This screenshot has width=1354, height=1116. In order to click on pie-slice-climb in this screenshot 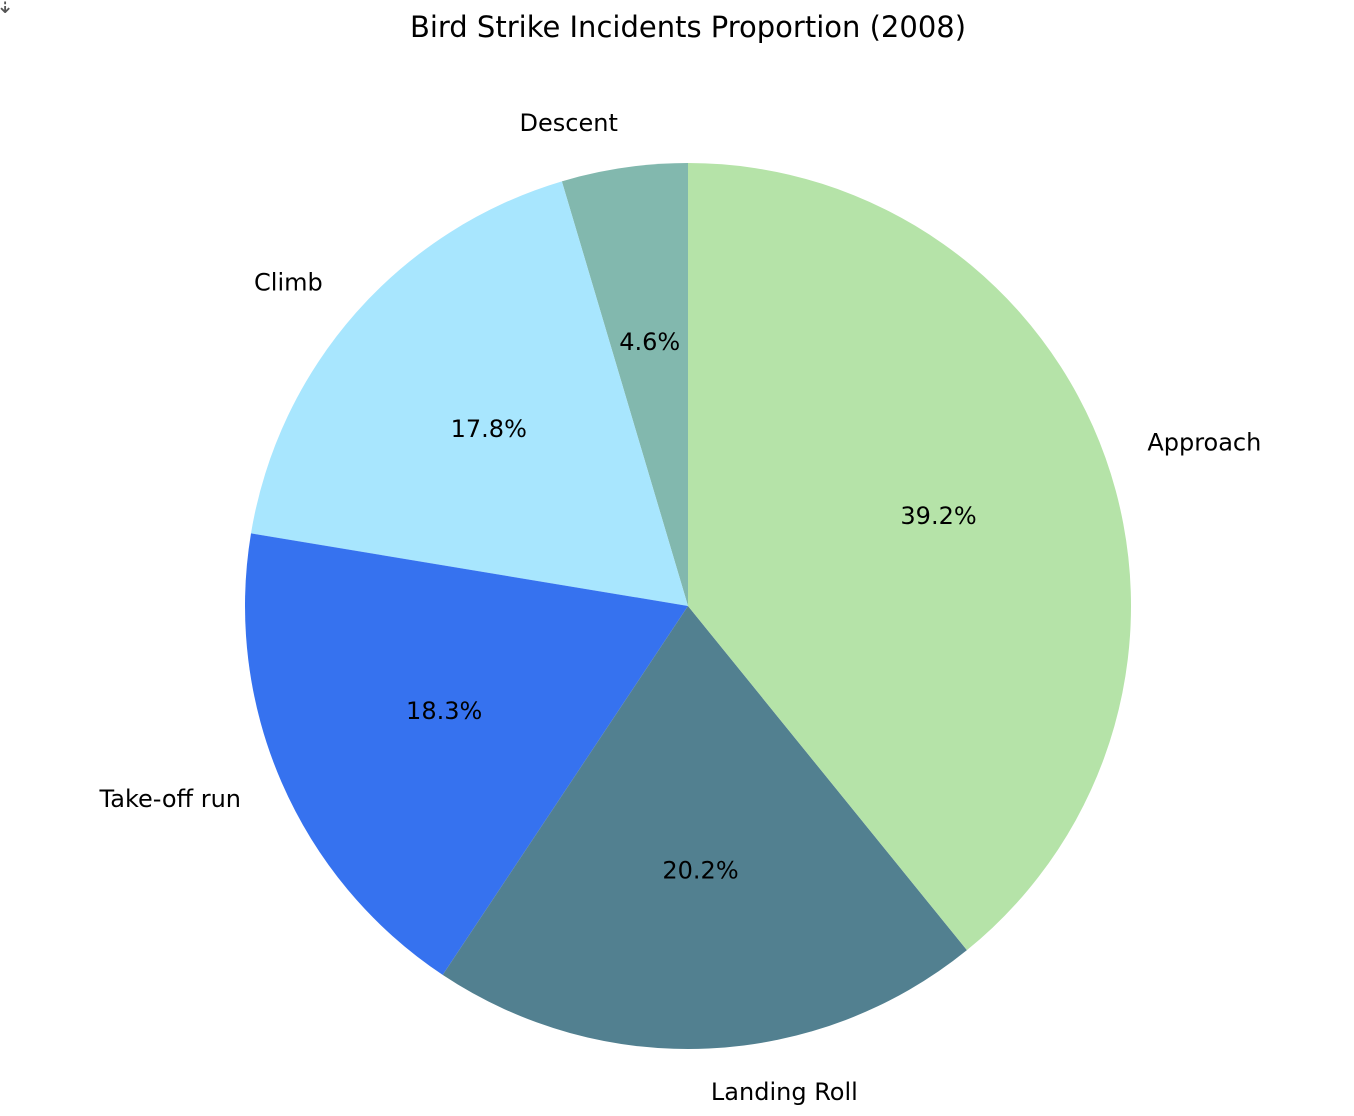, I will do `click(469, 393)`.